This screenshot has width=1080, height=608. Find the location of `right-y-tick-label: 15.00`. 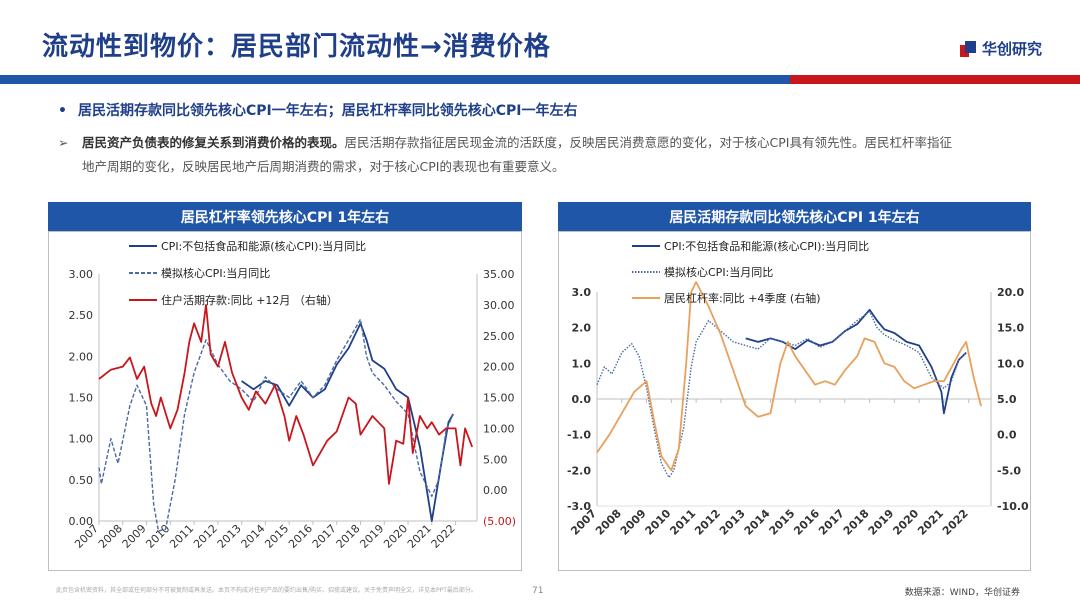

right-y-tick-label: 15.00 is located at coordinates (499, 398).